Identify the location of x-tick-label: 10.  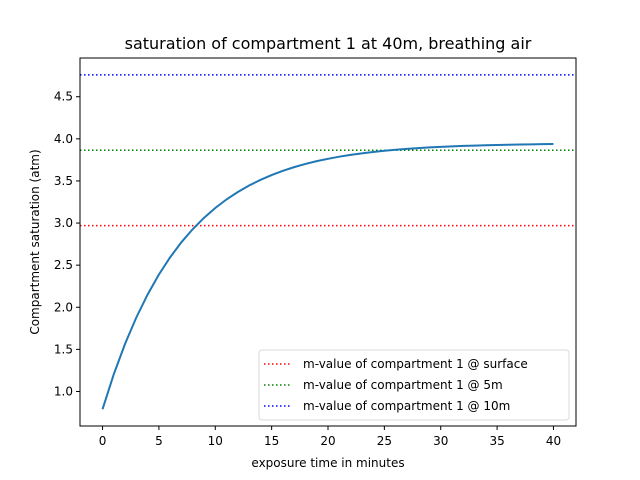
(215, 441).